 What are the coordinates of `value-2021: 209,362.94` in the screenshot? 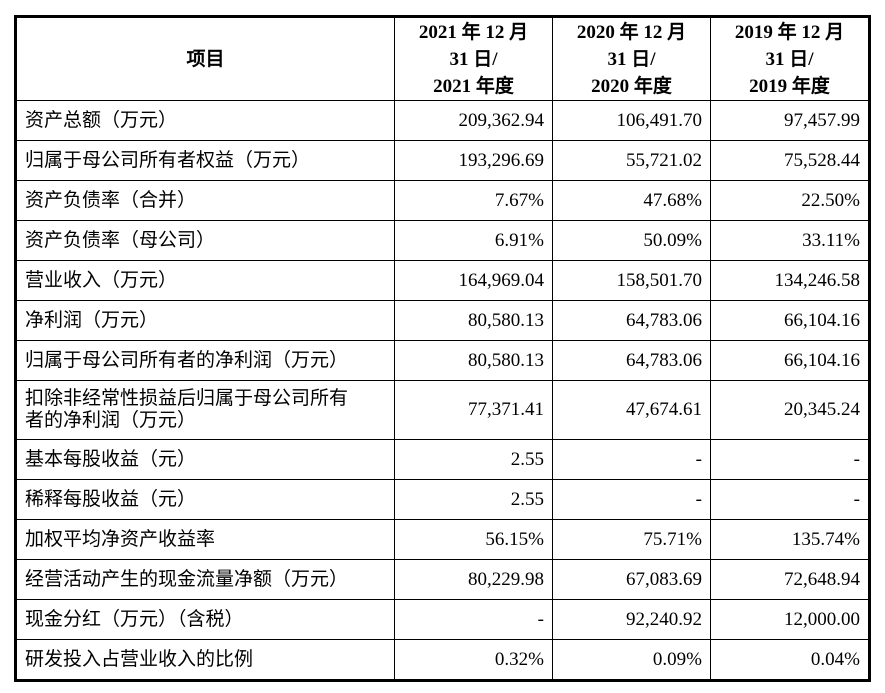 It's located at (473, 120).